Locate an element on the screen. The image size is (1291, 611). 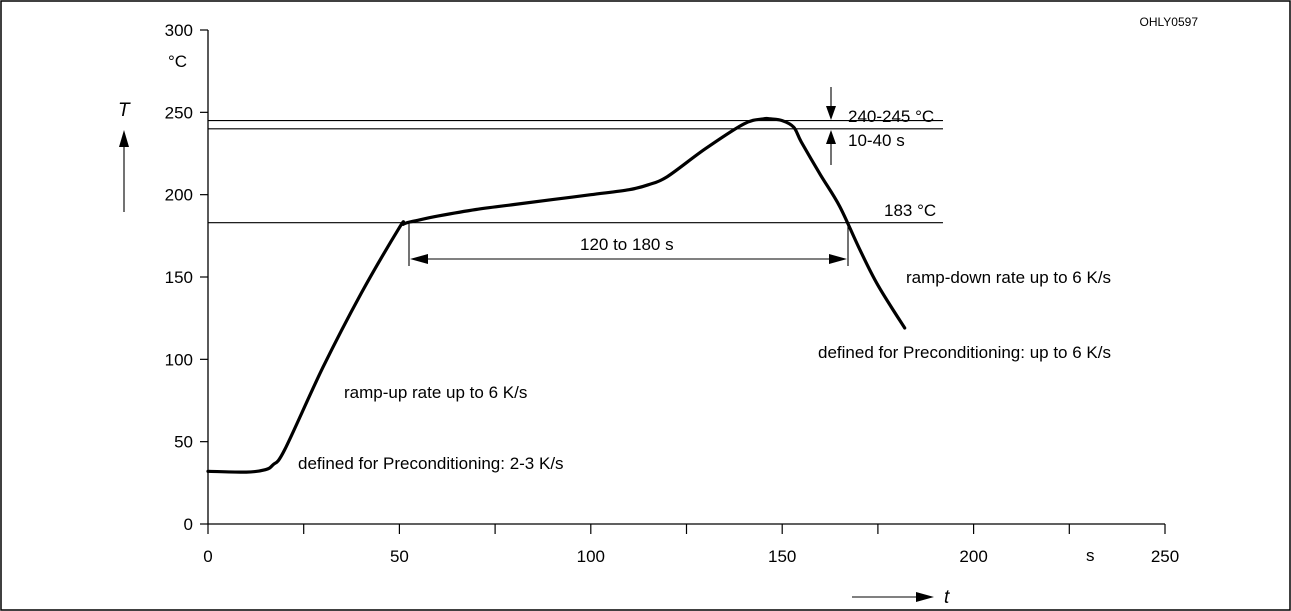
liquidus-annotation: 183 °C is located at coordinates (910, 210).